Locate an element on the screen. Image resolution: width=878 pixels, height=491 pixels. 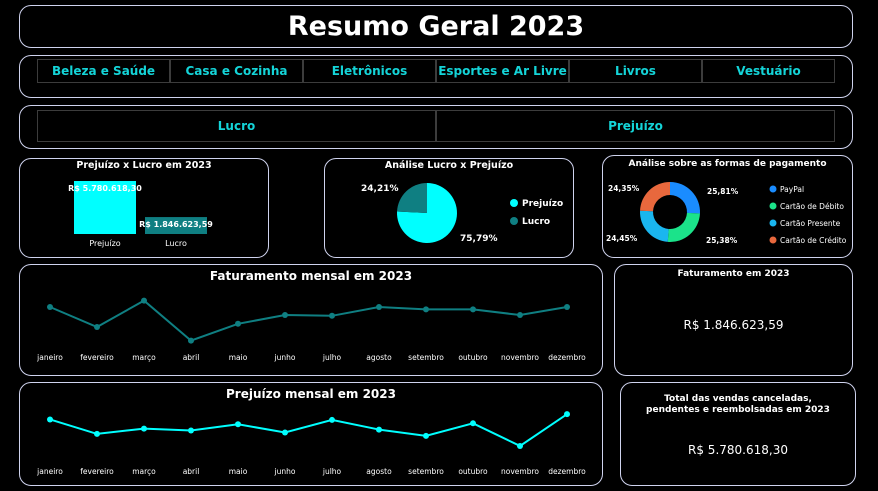
revenue-point-abril is located at coordinates (191, 340).